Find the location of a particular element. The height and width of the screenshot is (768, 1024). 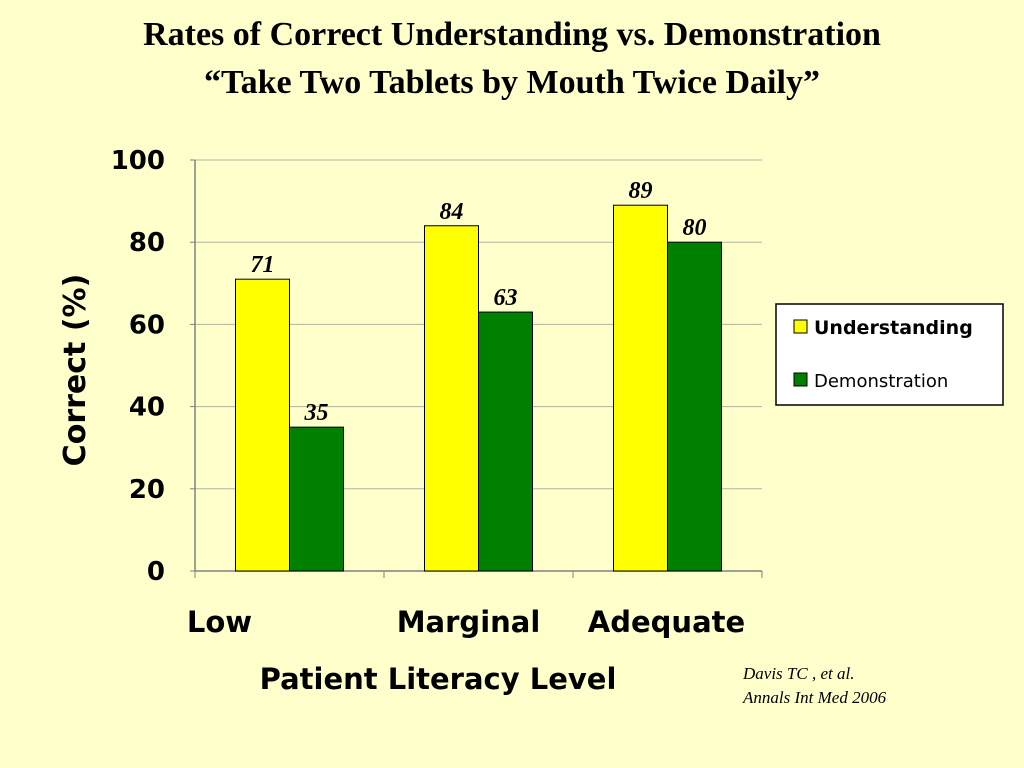

x-axis-label: Patient Literacy Level is located at coordinates (438, 679).